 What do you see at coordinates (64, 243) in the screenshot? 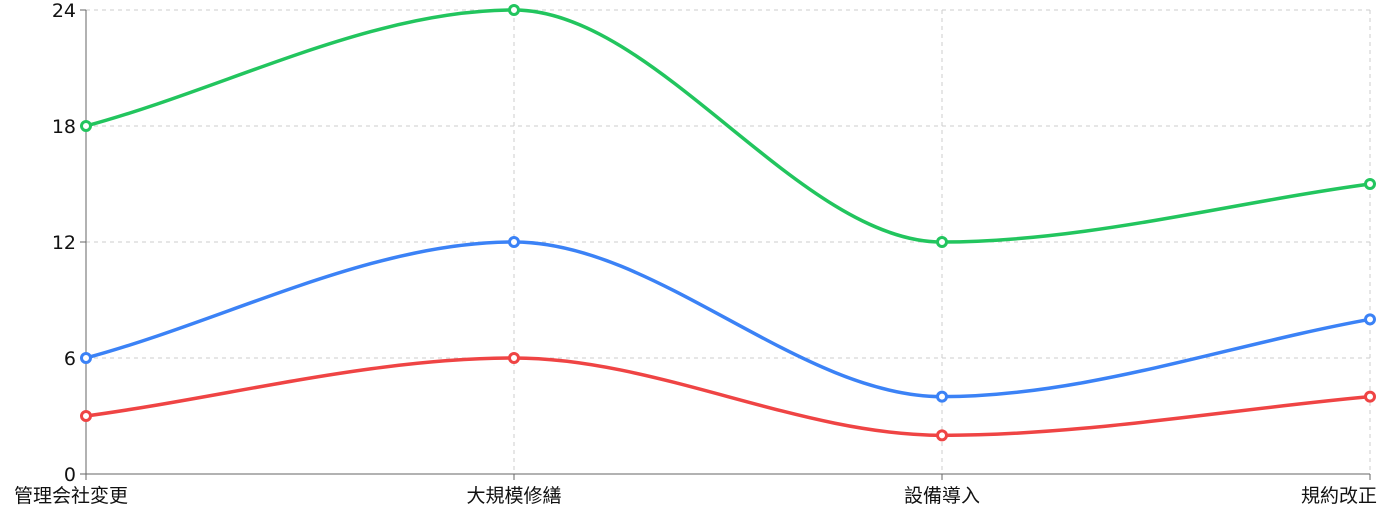
I see `y-tick-label: 12` at bounding box center [64, 243].